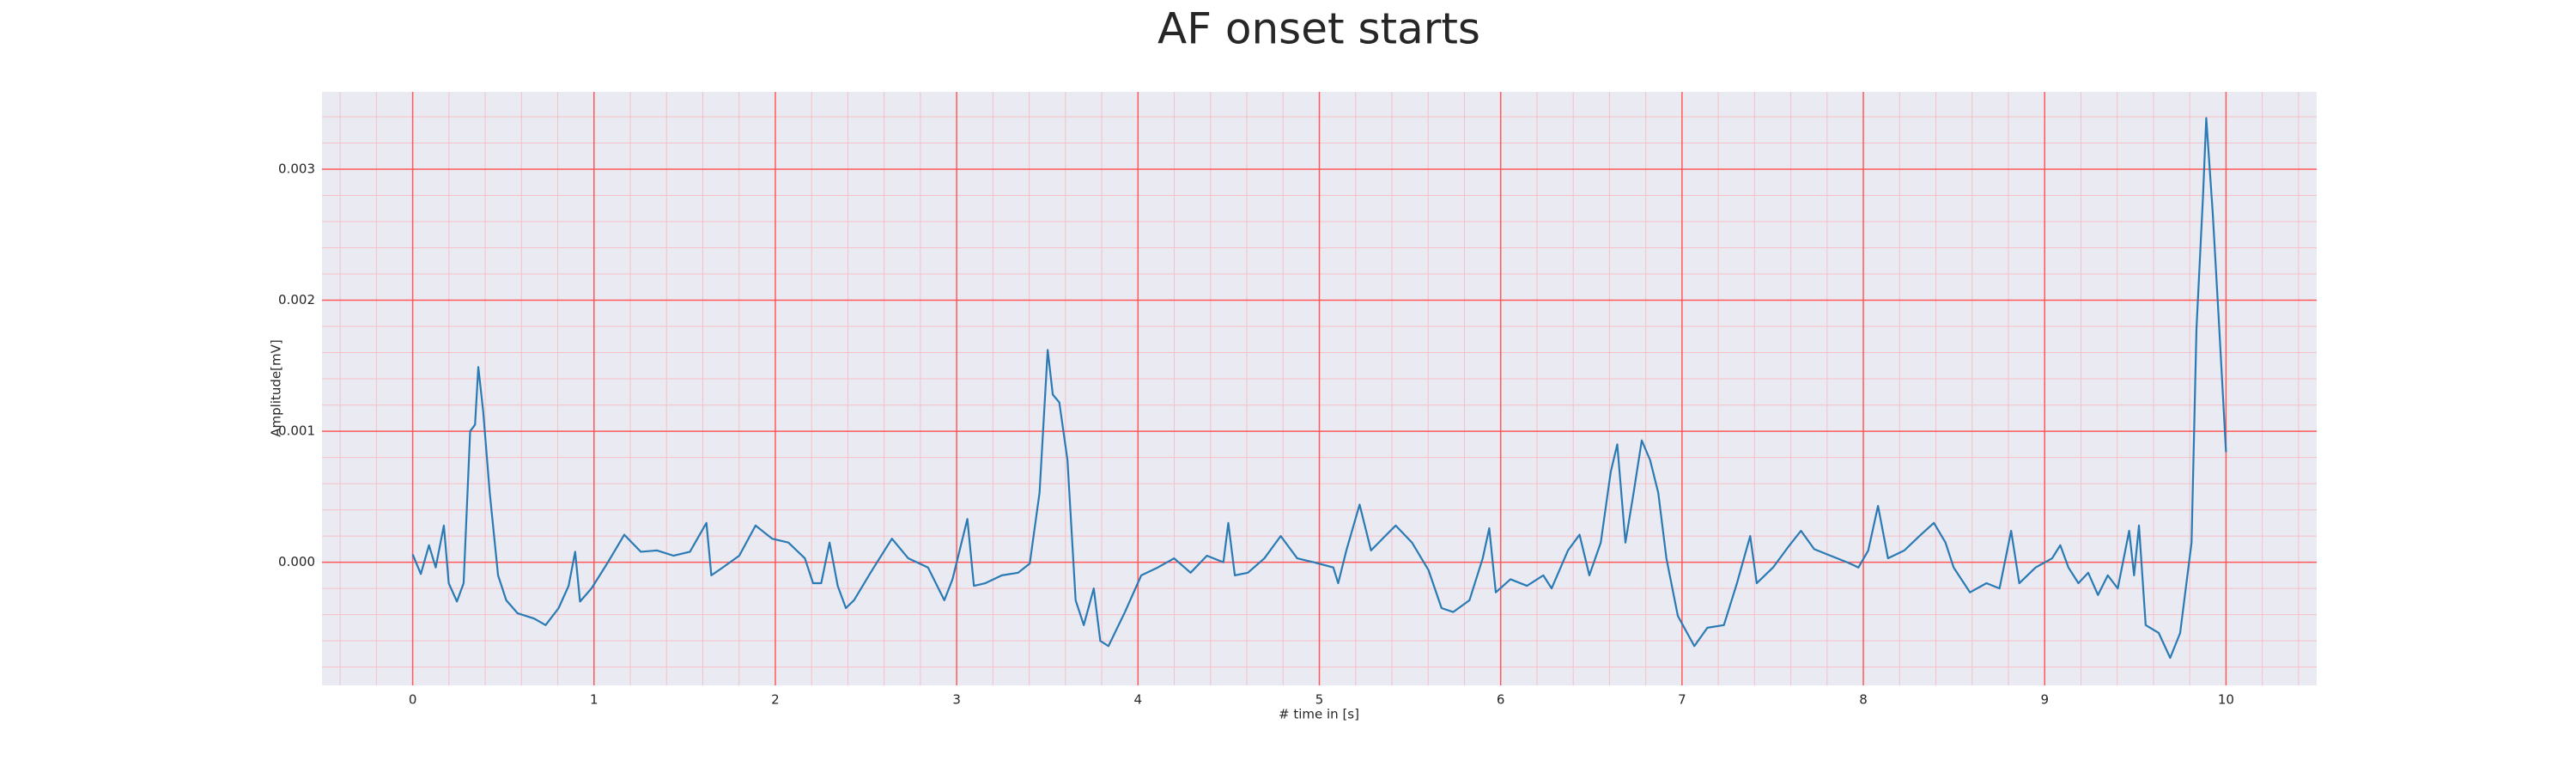 Image resolution: width=2576 pixels, height=773 pixels. Describe the element at coordinates (296, 299) in the screenshot. I see `y-tick-label: 0.002` at that location.